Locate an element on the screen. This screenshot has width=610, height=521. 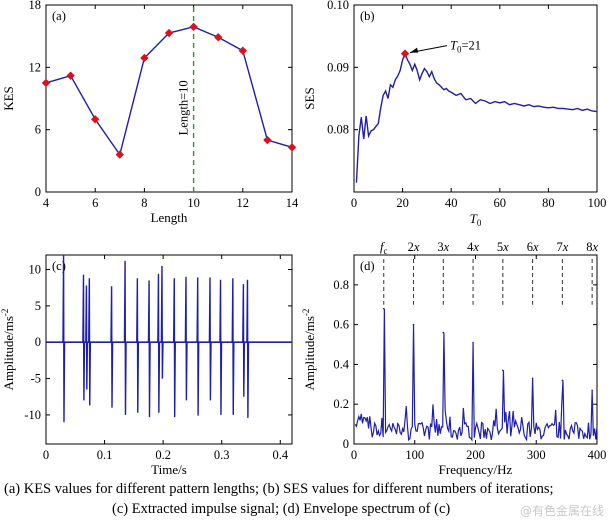
panel-label: (c) is located at coordinates (59, 266).